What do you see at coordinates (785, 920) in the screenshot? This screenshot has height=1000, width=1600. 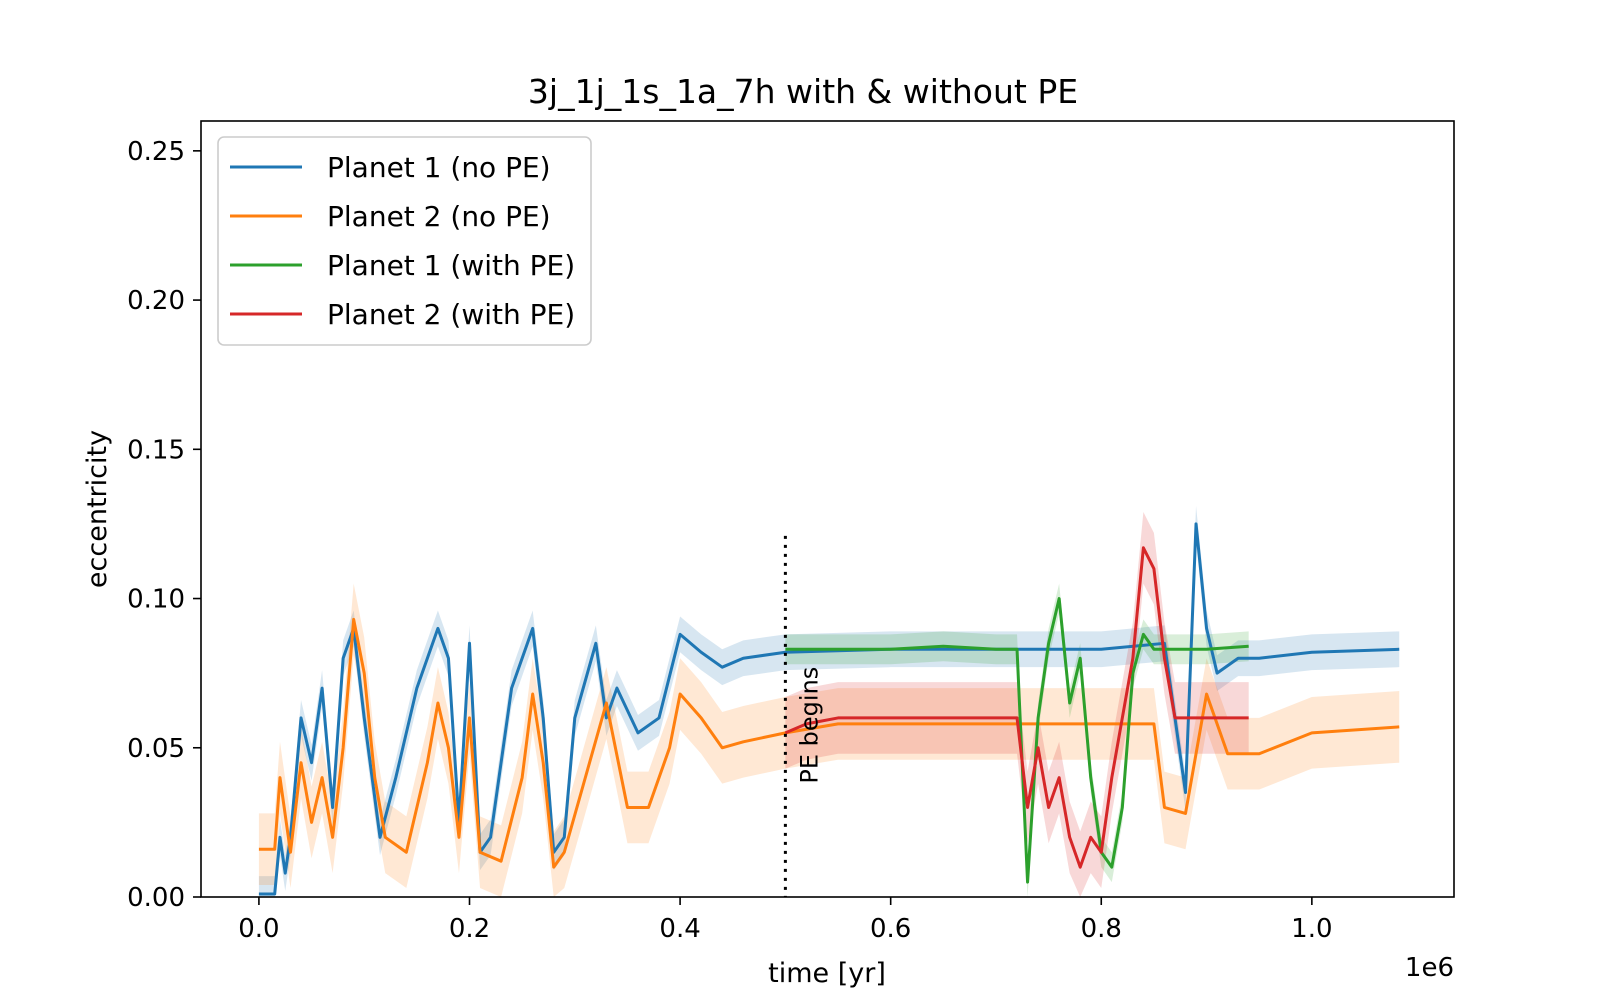 I see `x-axis: 0.0 0.2 0.4 0.6 0.8 1.0` at bounding box center [785, 920].